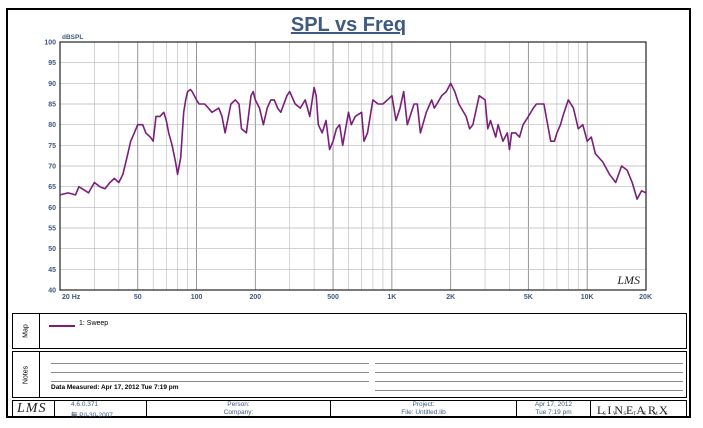  I want to click on y-tick-label: 50, so click(52, 249).